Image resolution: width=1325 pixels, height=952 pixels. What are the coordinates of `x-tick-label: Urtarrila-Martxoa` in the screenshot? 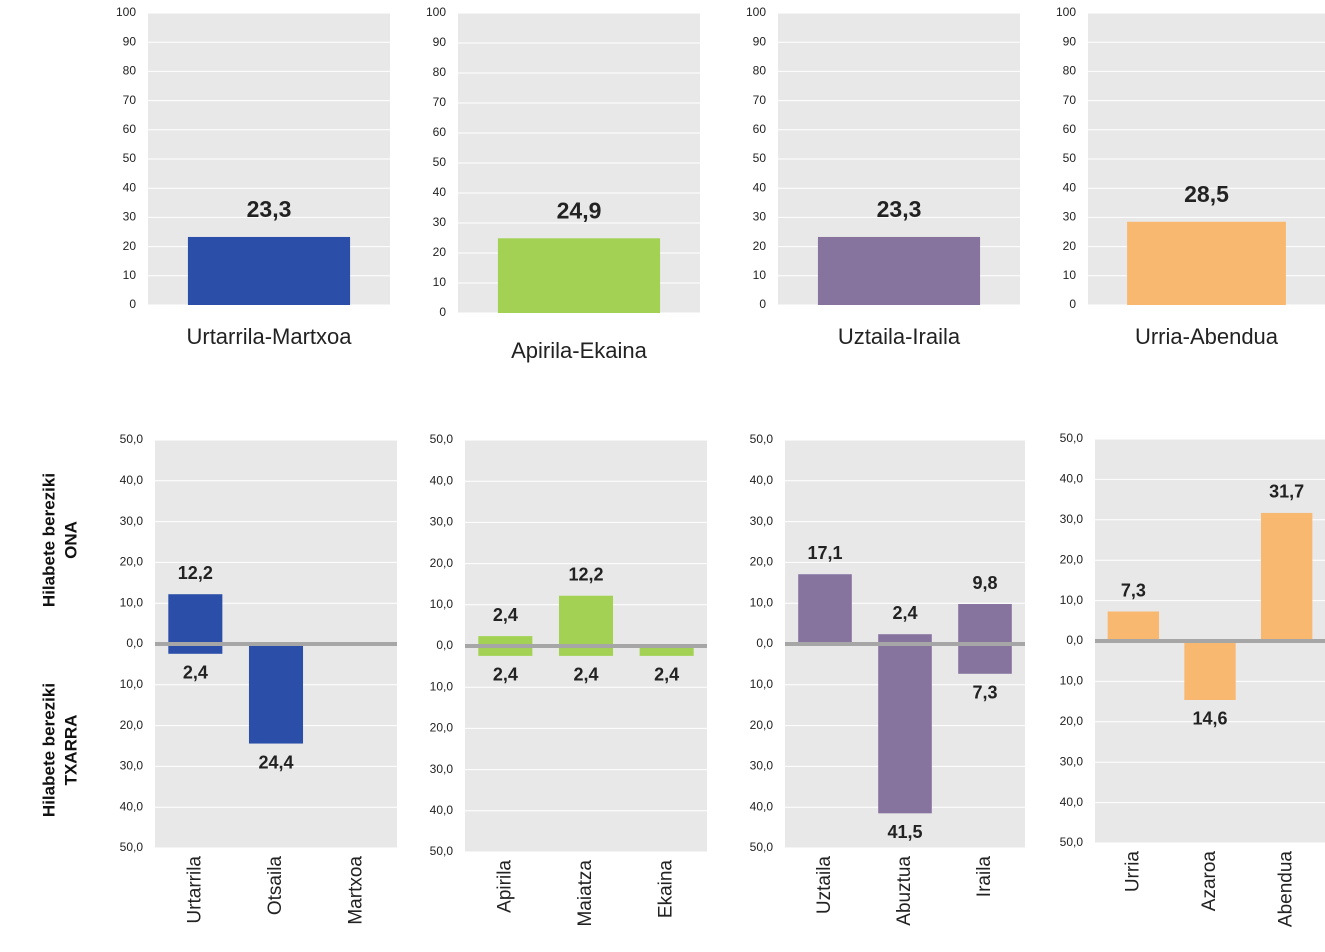 It's located at (269, 336).